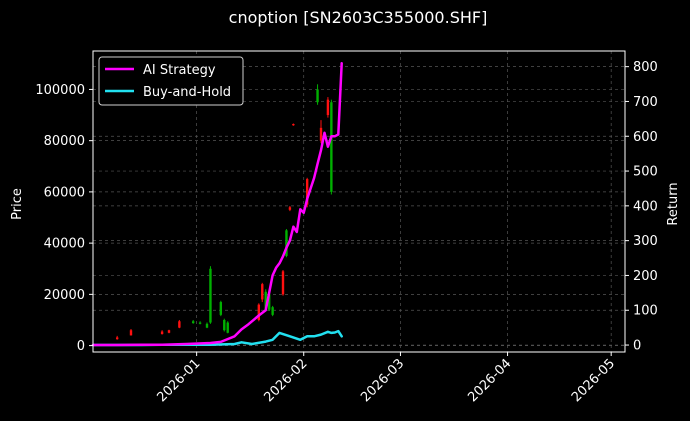  What do you see at coordinates (187, 92) in the screenshot?
I see `legend-label-buy-and-hold: Buy-and-Hold` at bounding box center [187, 92].